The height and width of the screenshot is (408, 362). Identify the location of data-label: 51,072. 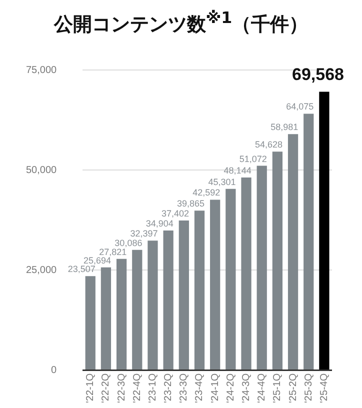
(253, 159).